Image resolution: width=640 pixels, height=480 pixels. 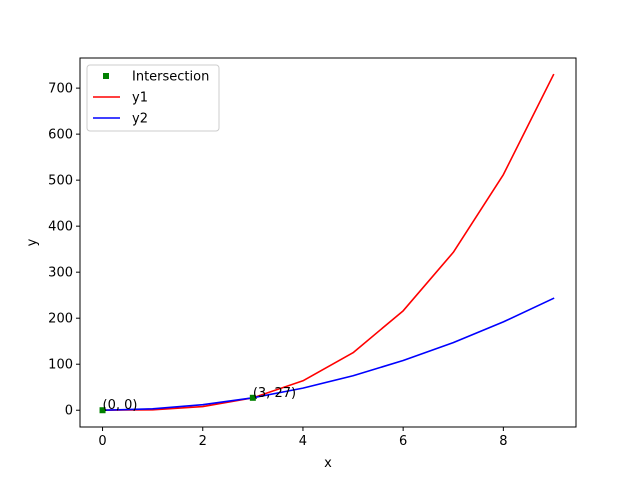 I want to click on legend-entry-label: y1, so click(x=140, y=98).